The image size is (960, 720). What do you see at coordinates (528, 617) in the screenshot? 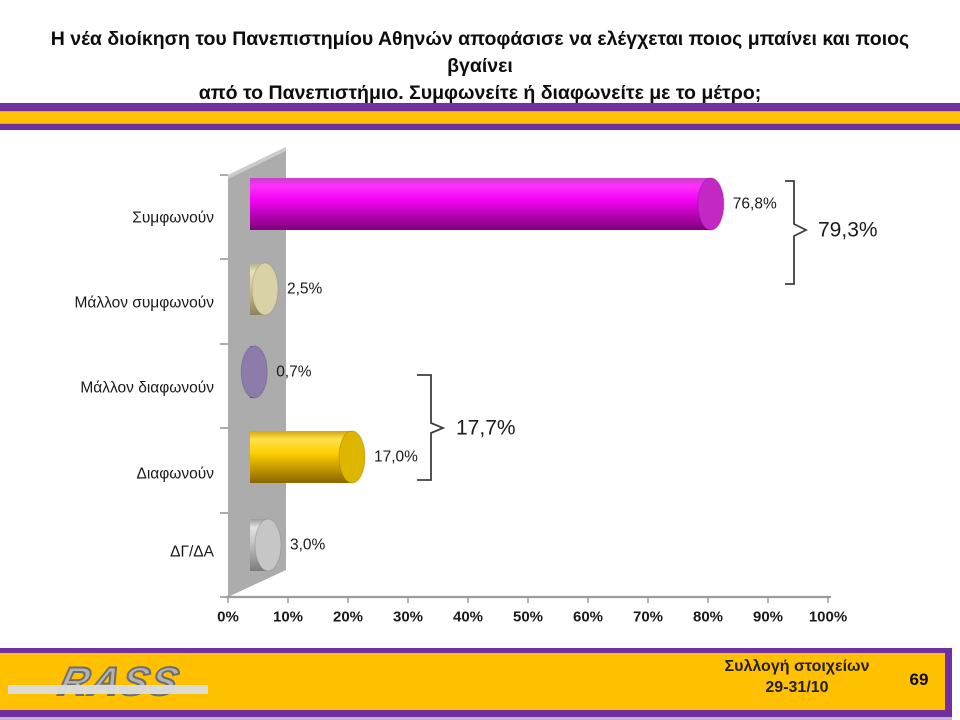
I see `x-tick-label: 50%` at bounding box center [528, 617].